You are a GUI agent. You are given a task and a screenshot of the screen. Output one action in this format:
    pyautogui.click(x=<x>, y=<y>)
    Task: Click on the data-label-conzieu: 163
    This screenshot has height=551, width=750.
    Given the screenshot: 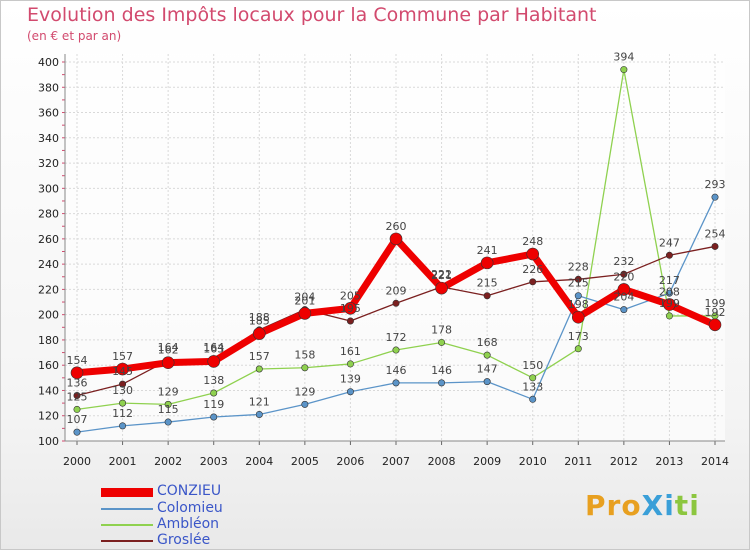 What is the action you would take?
    pyautogui.click(x=213, y=348)
    